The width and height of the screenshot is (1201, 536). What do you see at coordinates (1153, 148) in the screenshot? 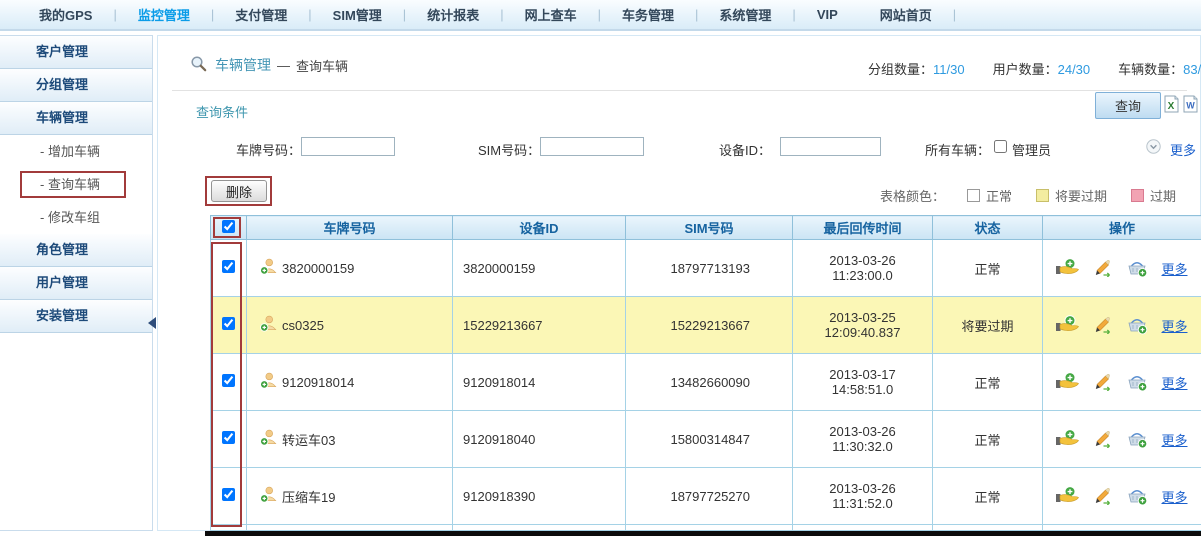
I see `chevron-down-icon` at bounding box center [1153, 148].